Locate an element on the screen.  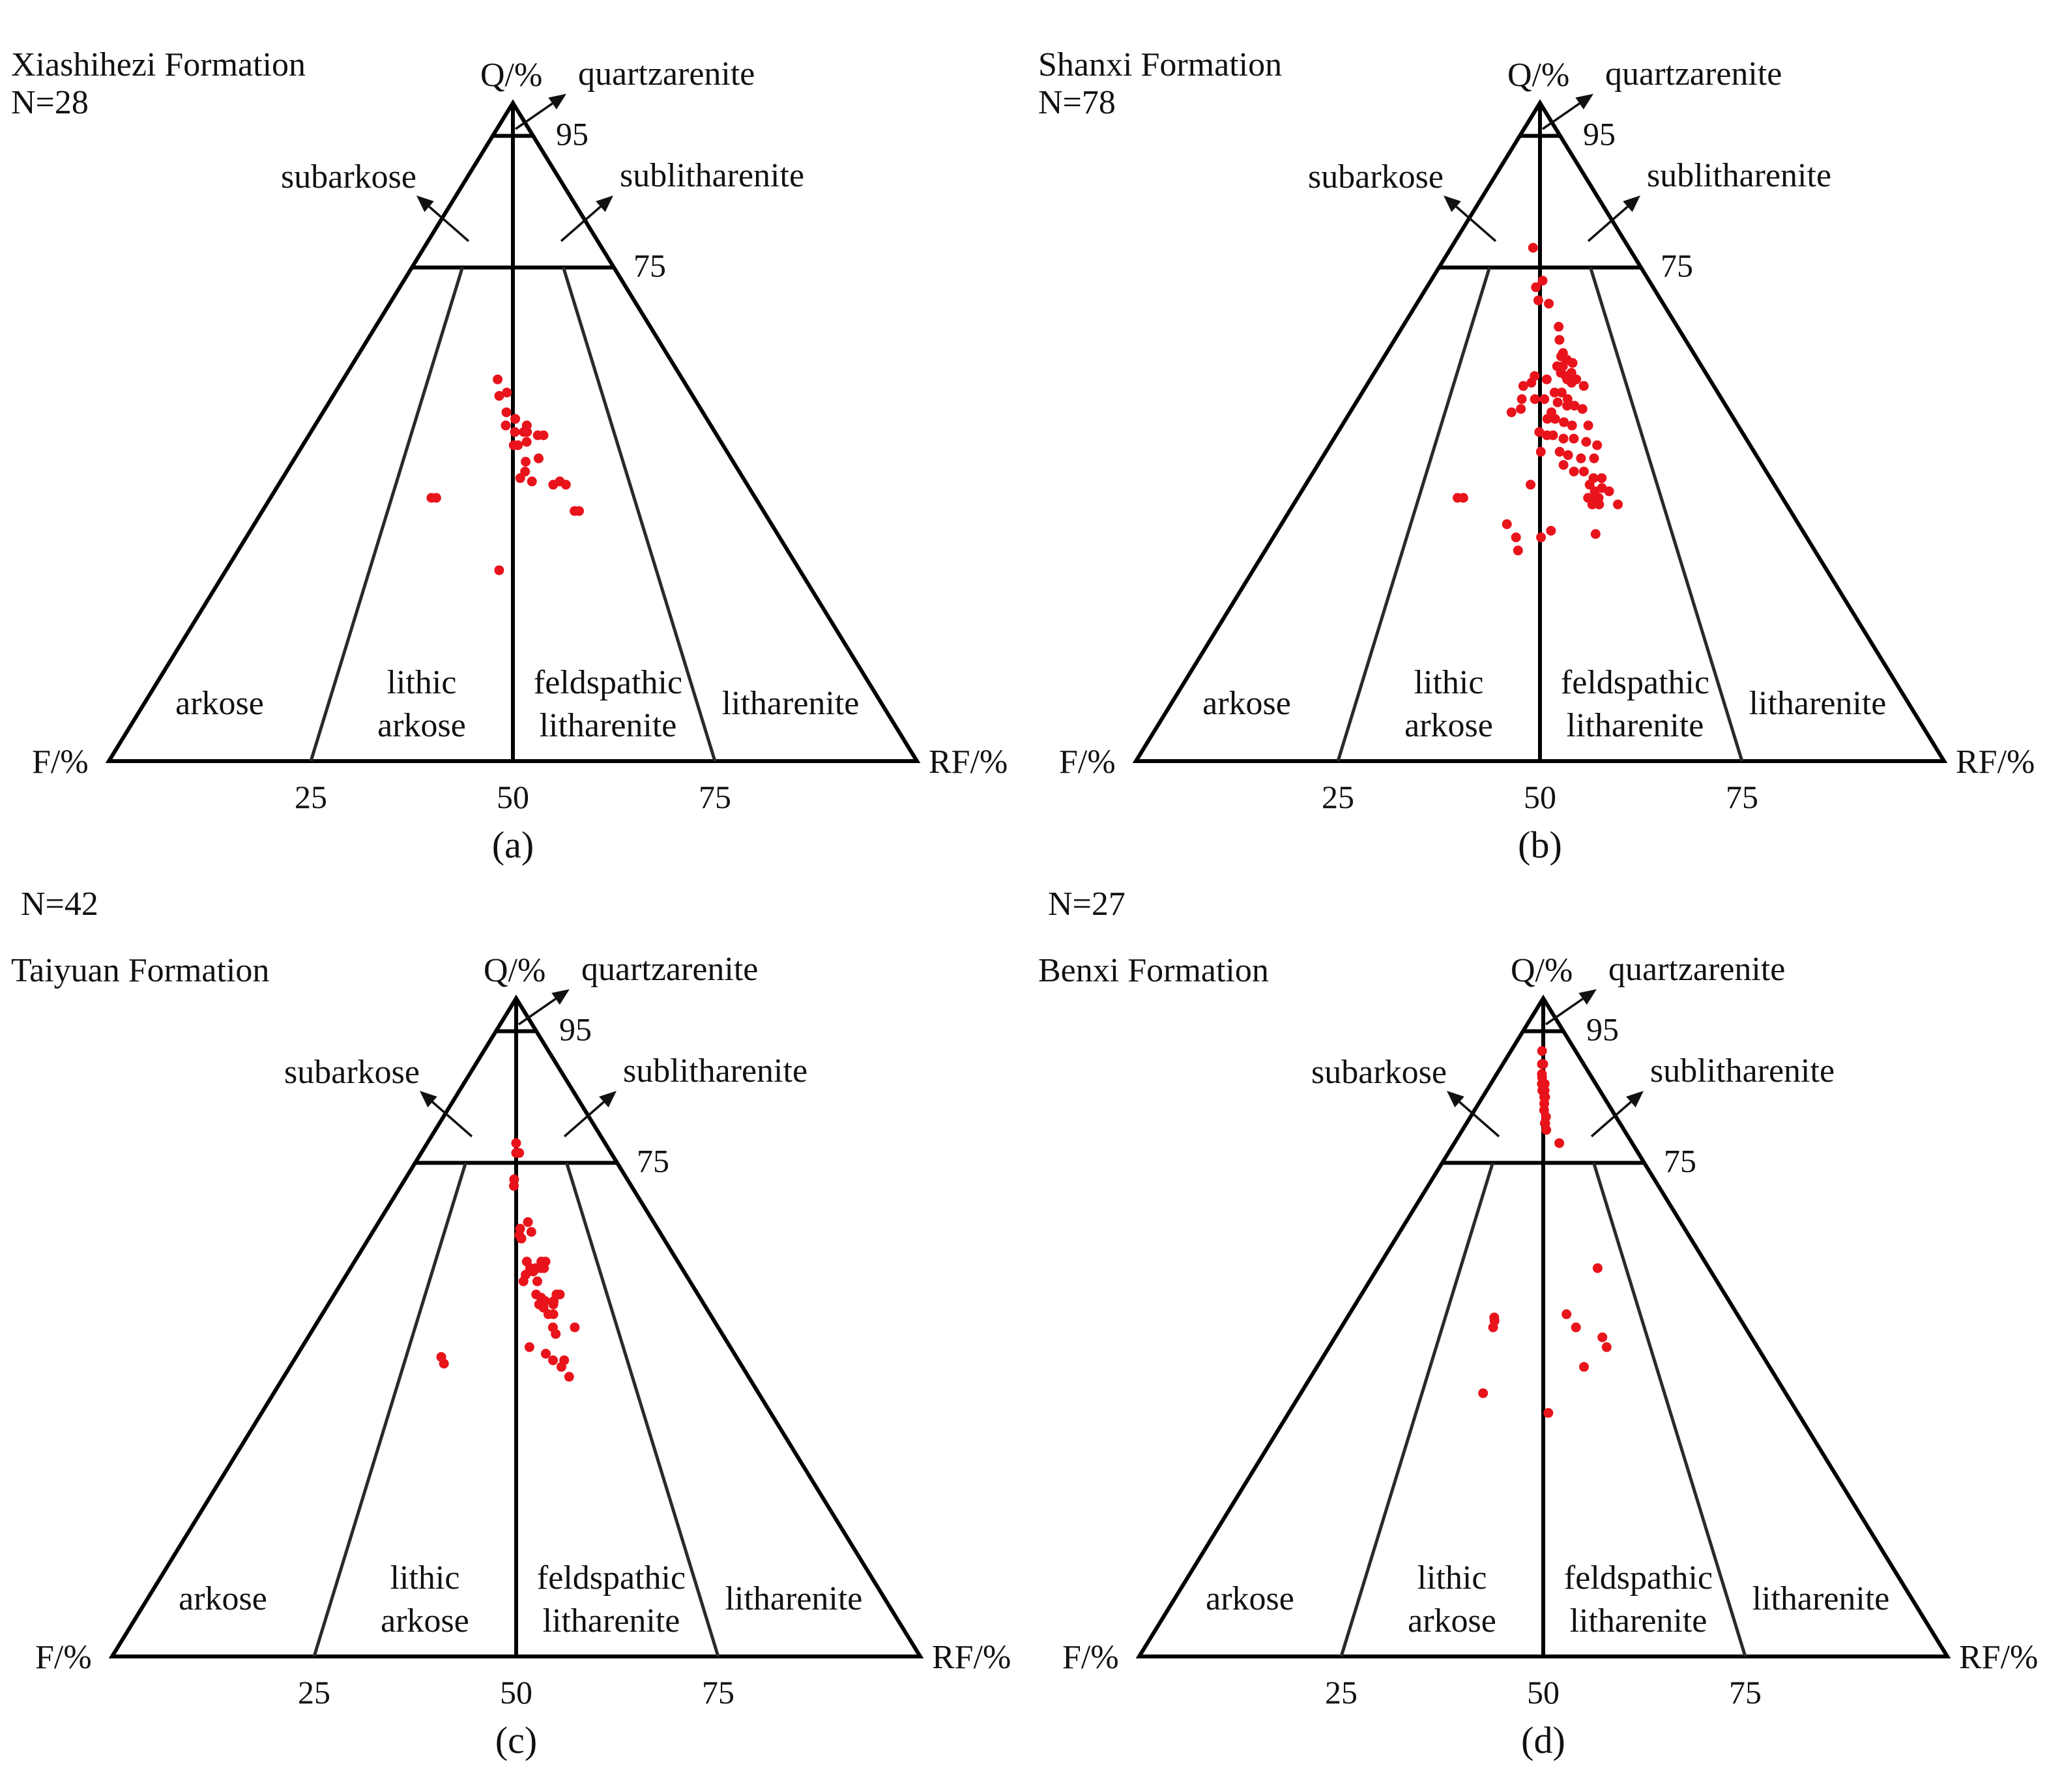
panel-caption: (c) is located at coordinates (516, 1740).